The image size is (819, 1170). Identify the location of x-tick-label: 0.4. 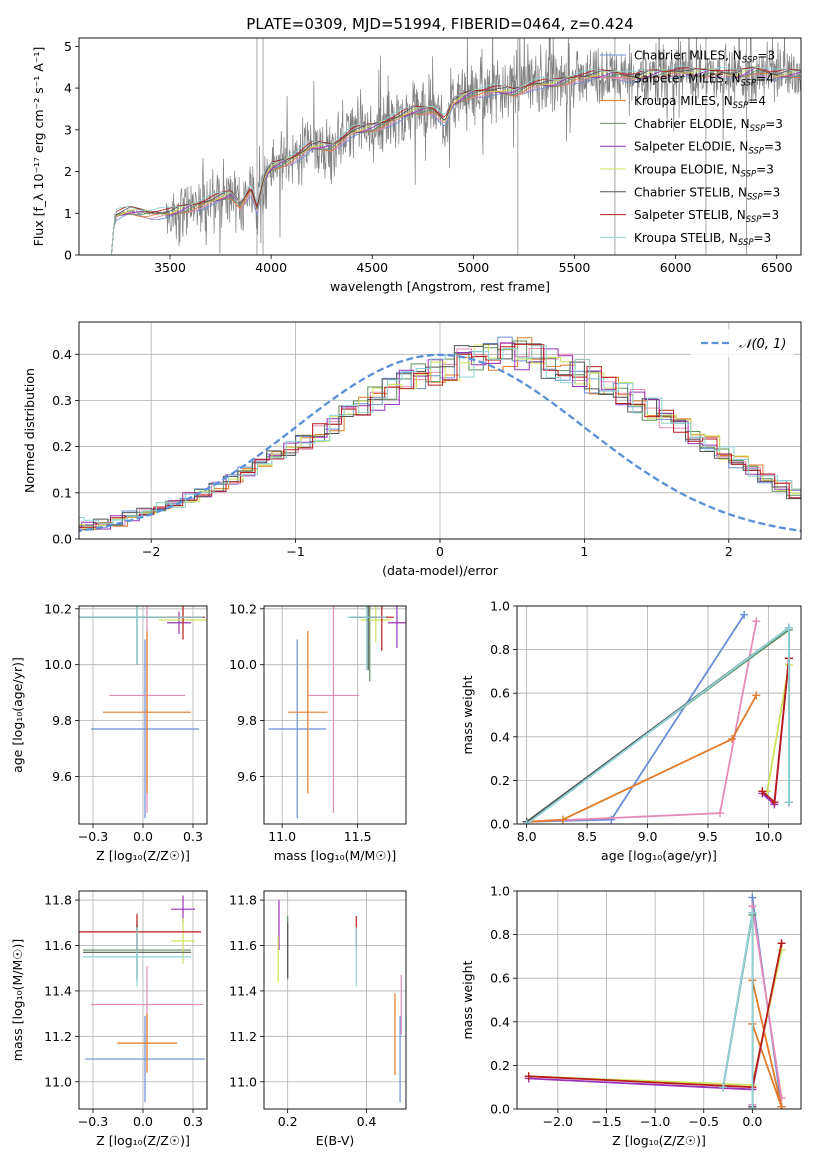
(367, 1121).